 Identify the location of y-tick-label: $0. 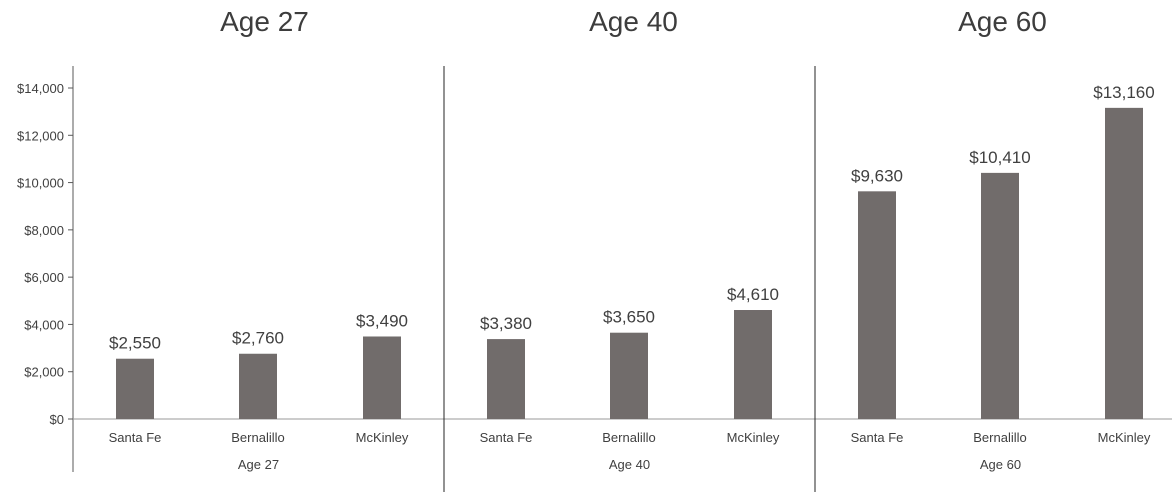
(57, 419).